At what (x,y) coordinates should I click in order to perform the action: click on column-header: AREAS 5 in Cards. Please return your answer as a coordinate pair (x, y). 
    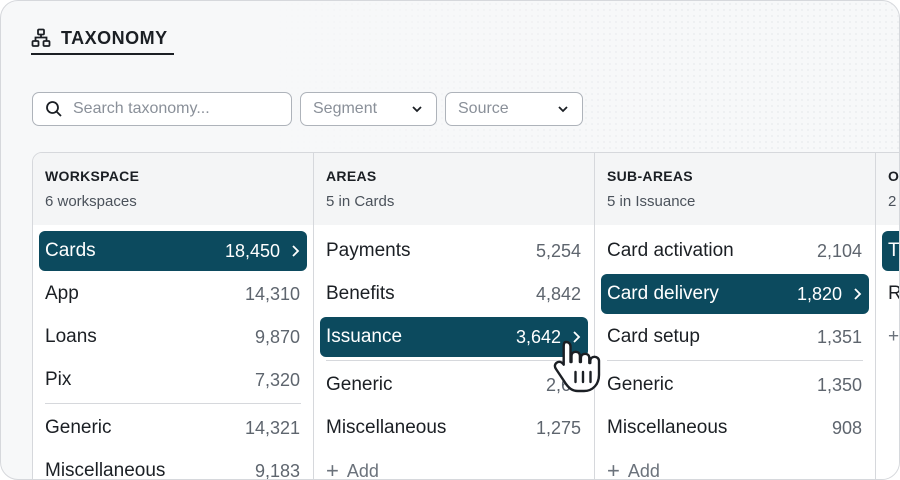
    Looking at the image, I should click on (454, 189).